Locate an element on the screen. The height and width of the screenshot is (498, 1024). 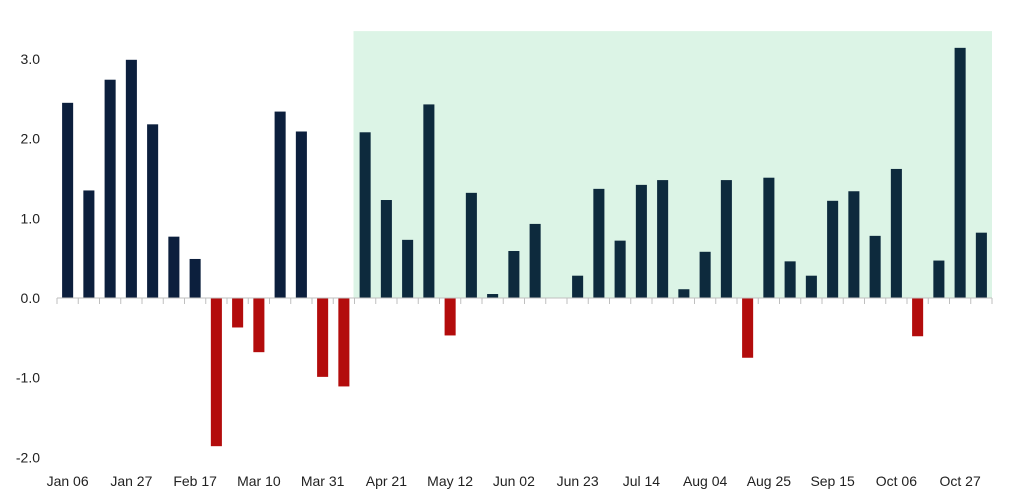
x-tick-label: Jan 27 is located at coordinates (131, 481).